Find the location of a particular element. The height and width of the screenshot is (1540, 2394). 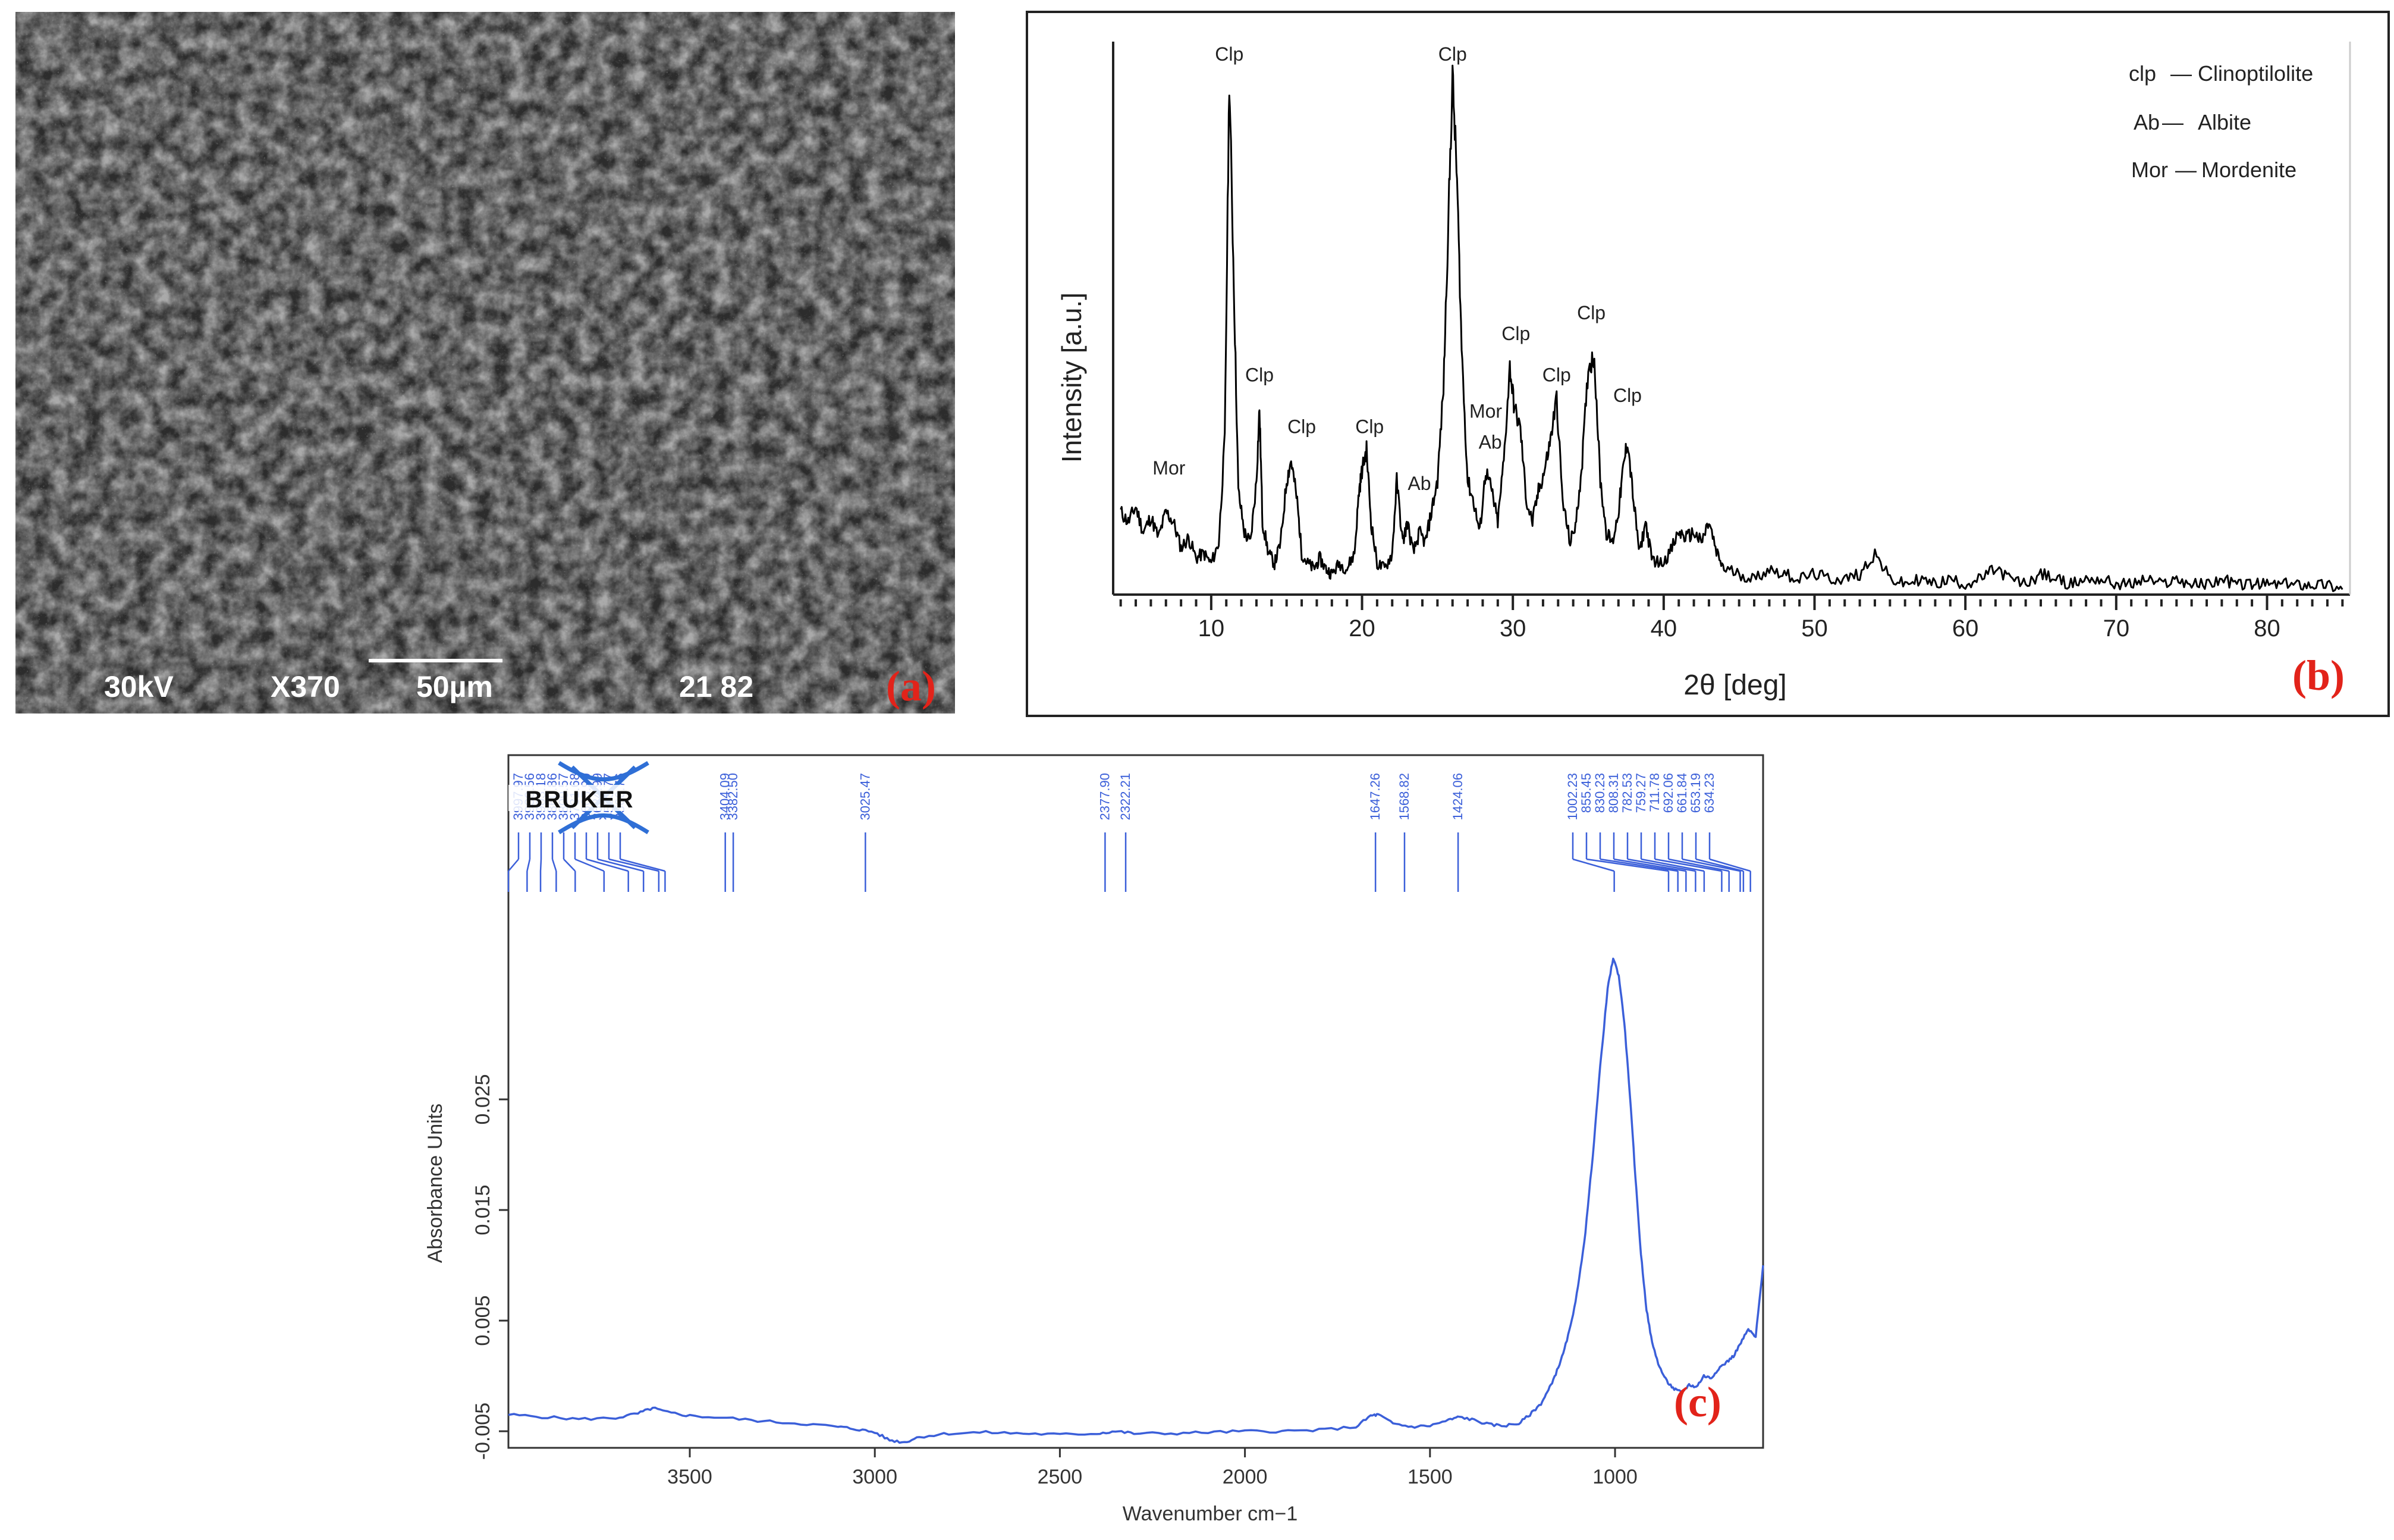

bruker-logo-mark is located at coordinates (603, 797).